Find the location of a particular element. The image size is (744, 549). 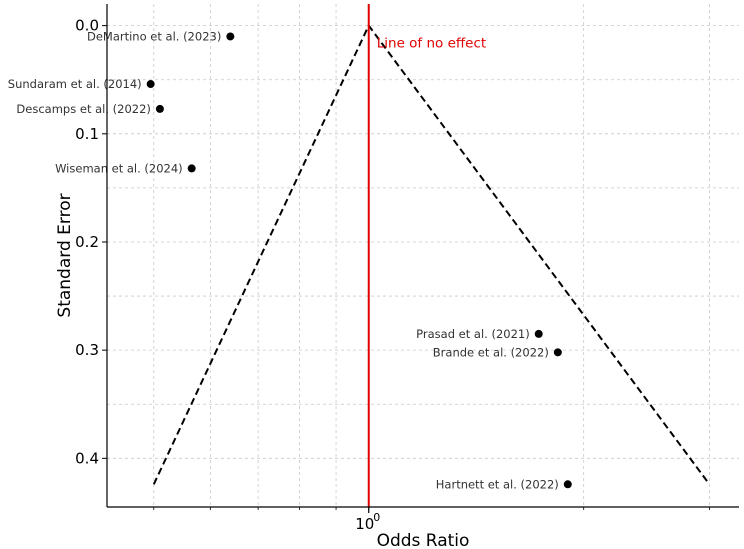

data-point-label: Wiseman et al. (2024) is located at coordinates (119, 168).